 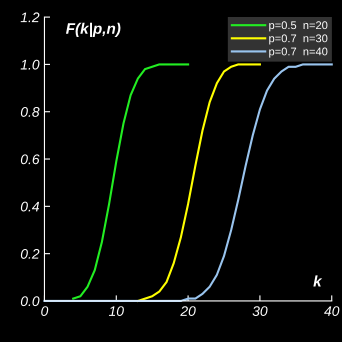 I want to click on y-tick-label: 0.4, so click(x=30, y=207).